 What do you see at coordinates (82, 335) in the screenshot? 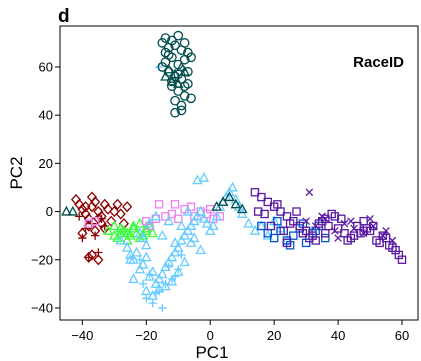
I see `x-tick-label: −40` at bounding box center [82, 335].